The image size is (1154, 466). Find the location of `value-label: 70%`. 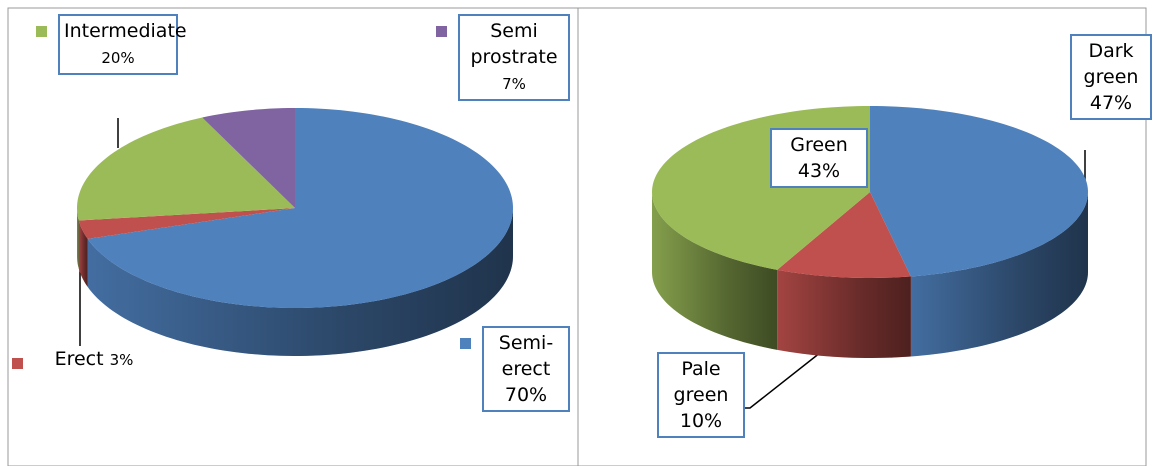

value-label: 70% is located at coordinates (526, 395).